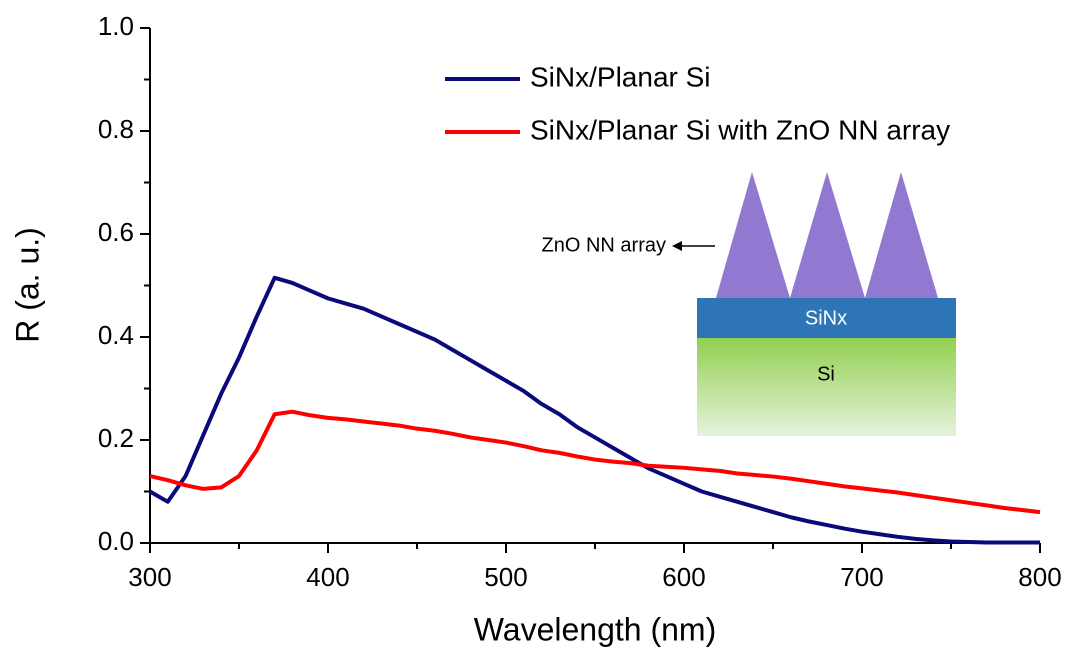 This screenshot has height=662, width=1069. I want to click on y-tick-label: 0.6, so click(116, 232).